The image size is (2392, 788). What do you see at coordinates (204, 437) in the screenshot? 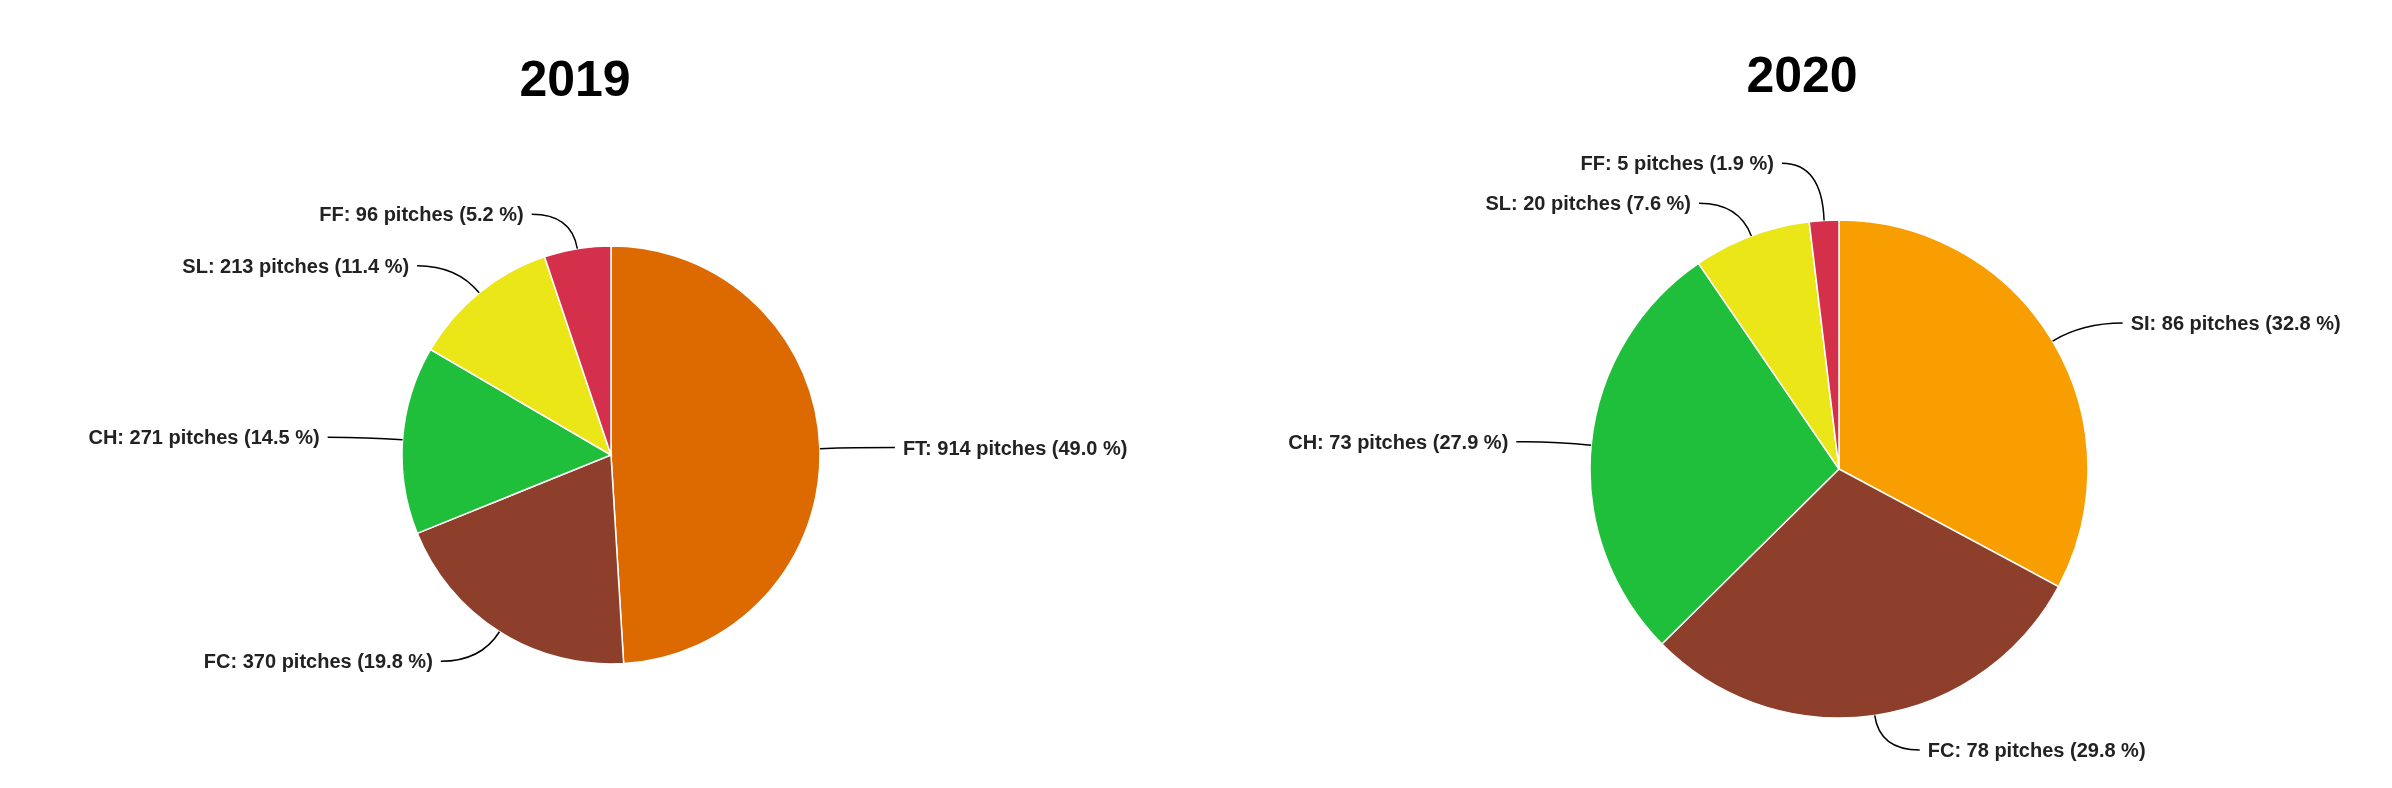
I see `slice-label: CH: 271 pitches (14.5 %)` at bounding box center [204, 437].